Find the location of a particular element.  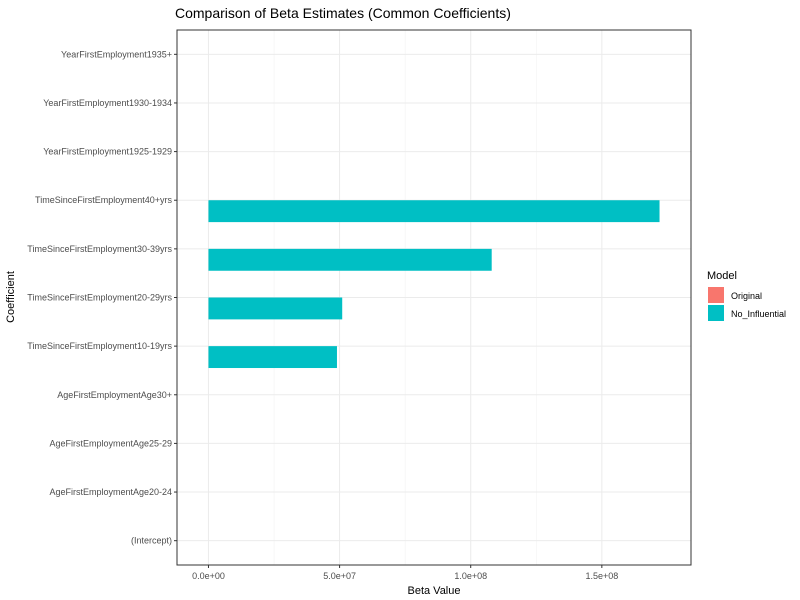

y-tick-label: AgeFirstEmploymentAge25-29 is located at coordinates (110, 443).